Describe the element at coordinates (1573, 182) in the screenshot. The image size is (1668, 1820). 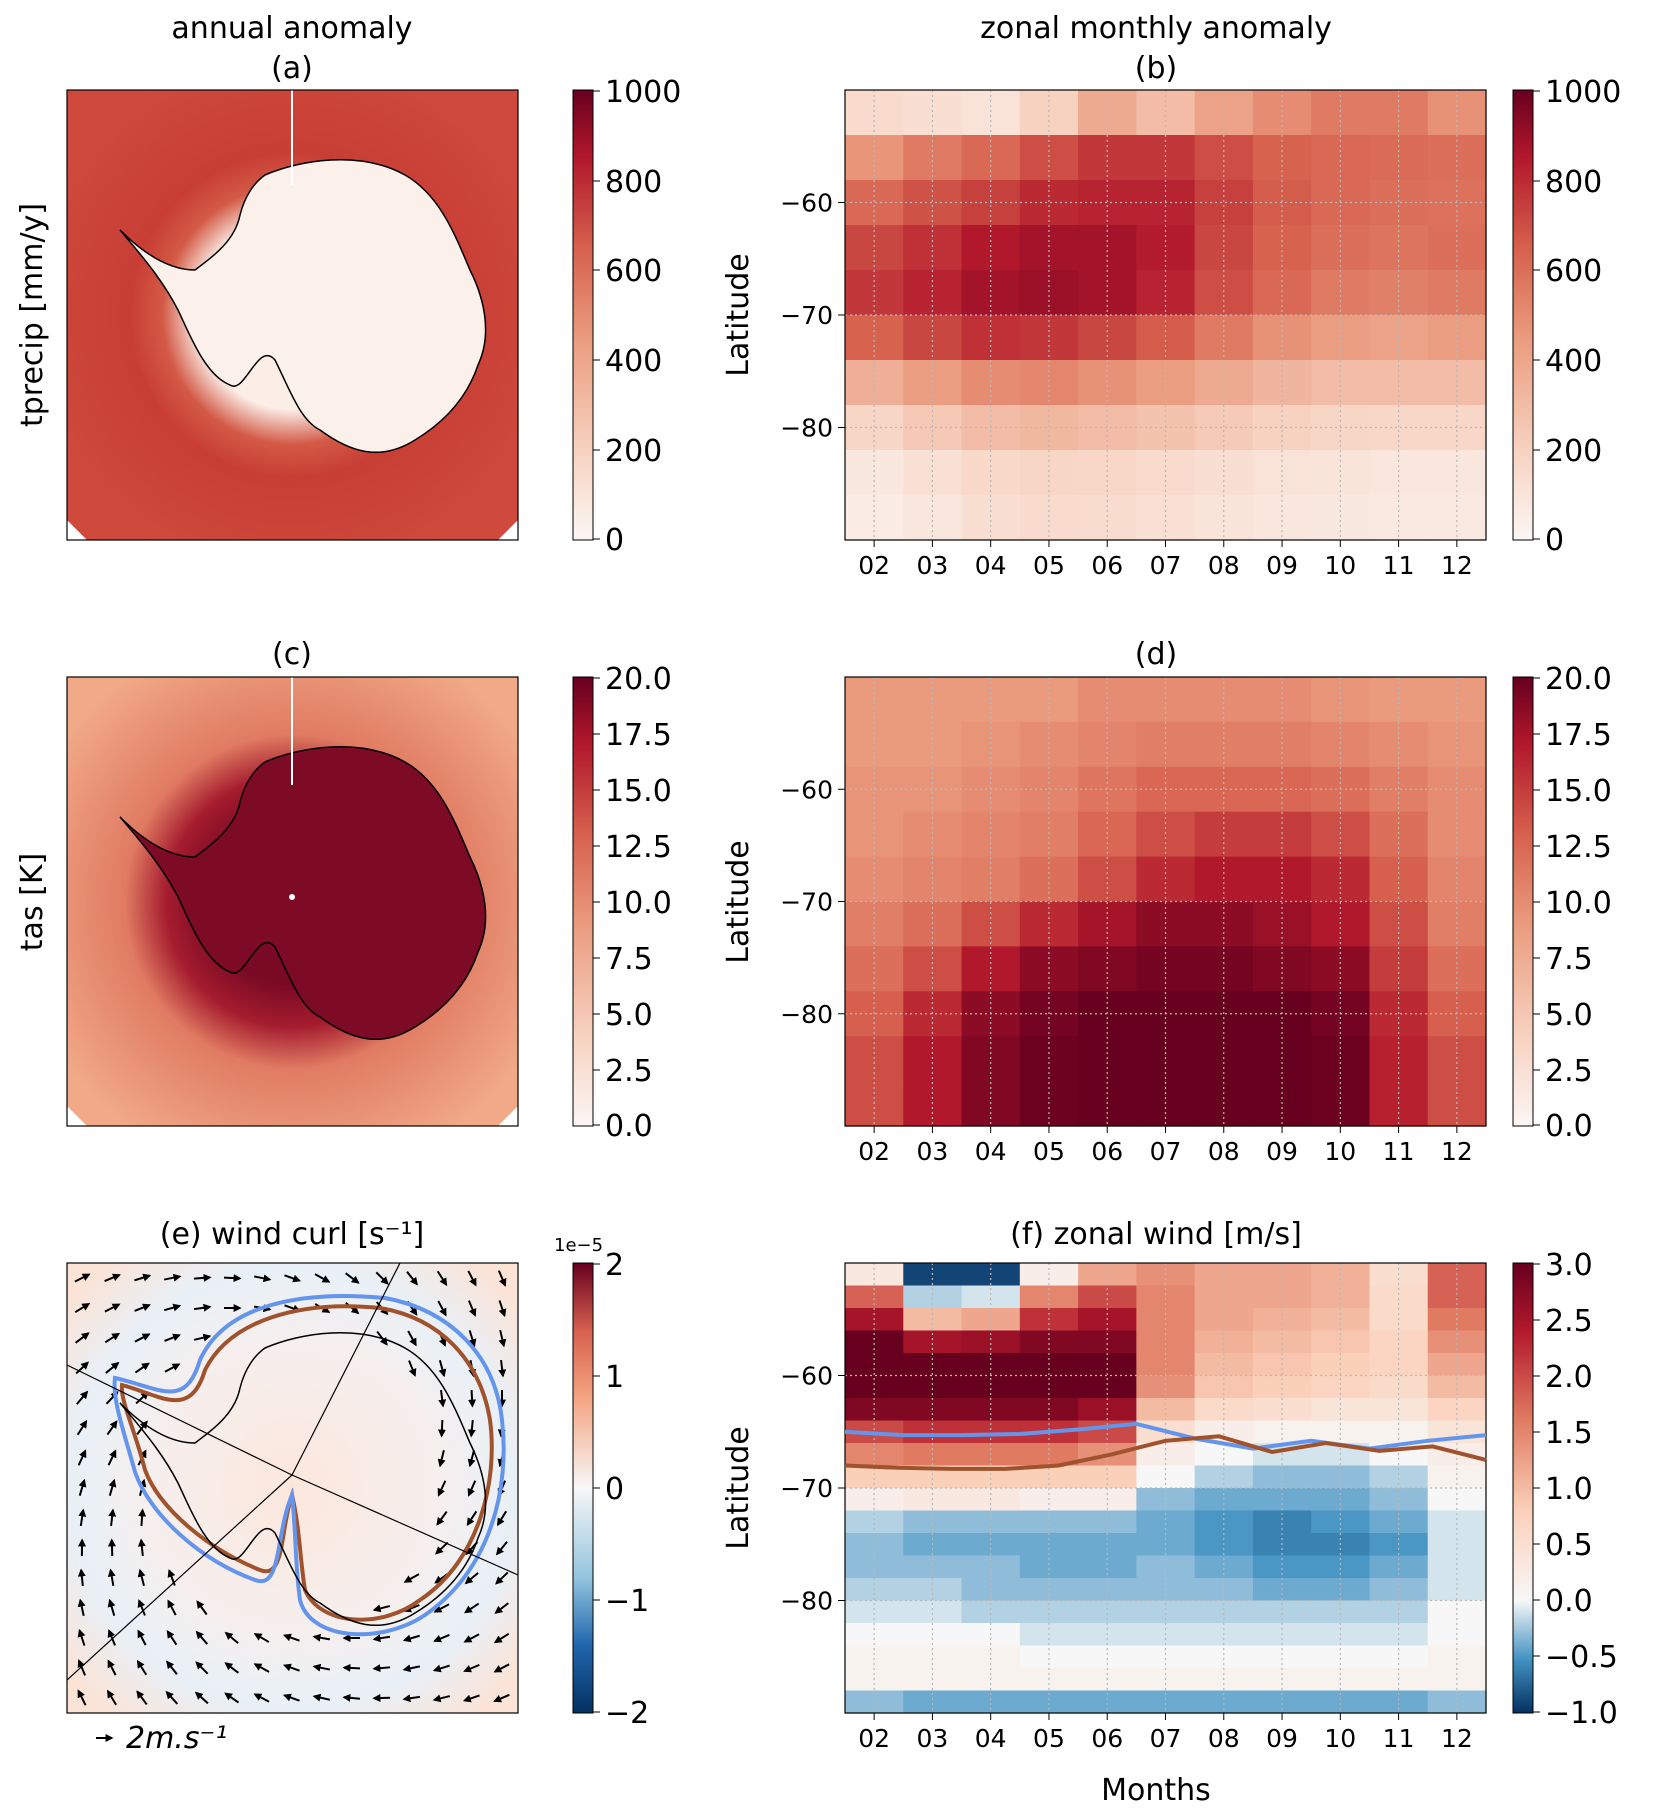
I see `cb-b-tick-1: 800` at that location.